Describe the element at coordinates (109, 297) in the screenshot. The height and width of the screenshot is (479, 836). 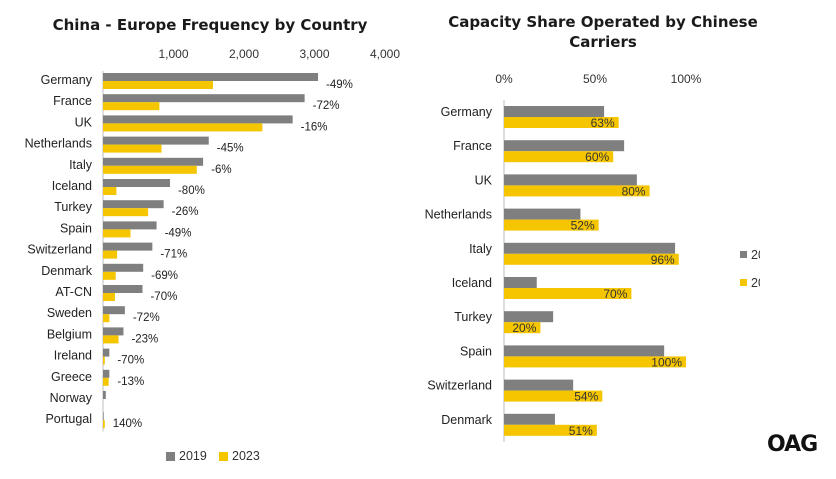
I see `bar-2023-at-cn` at that location.